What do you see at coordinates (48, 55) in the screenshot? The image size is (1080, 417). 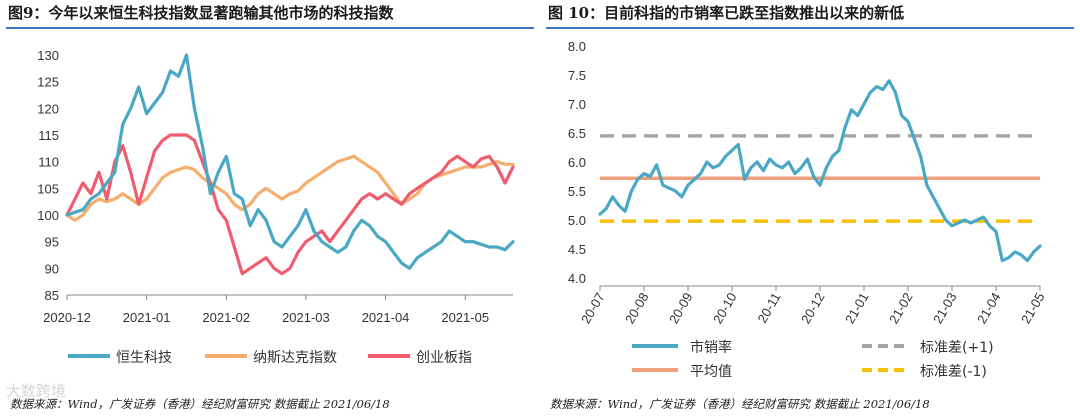 I see `y-tick-label: 130` at bounding box center [48, 55].